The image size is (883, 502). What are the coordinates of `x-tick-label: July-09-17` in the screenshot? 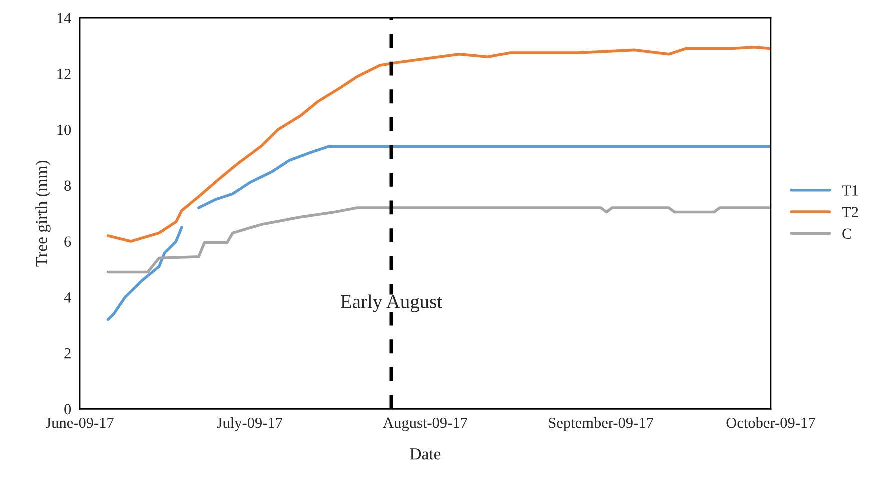 It's located at (250, 424).